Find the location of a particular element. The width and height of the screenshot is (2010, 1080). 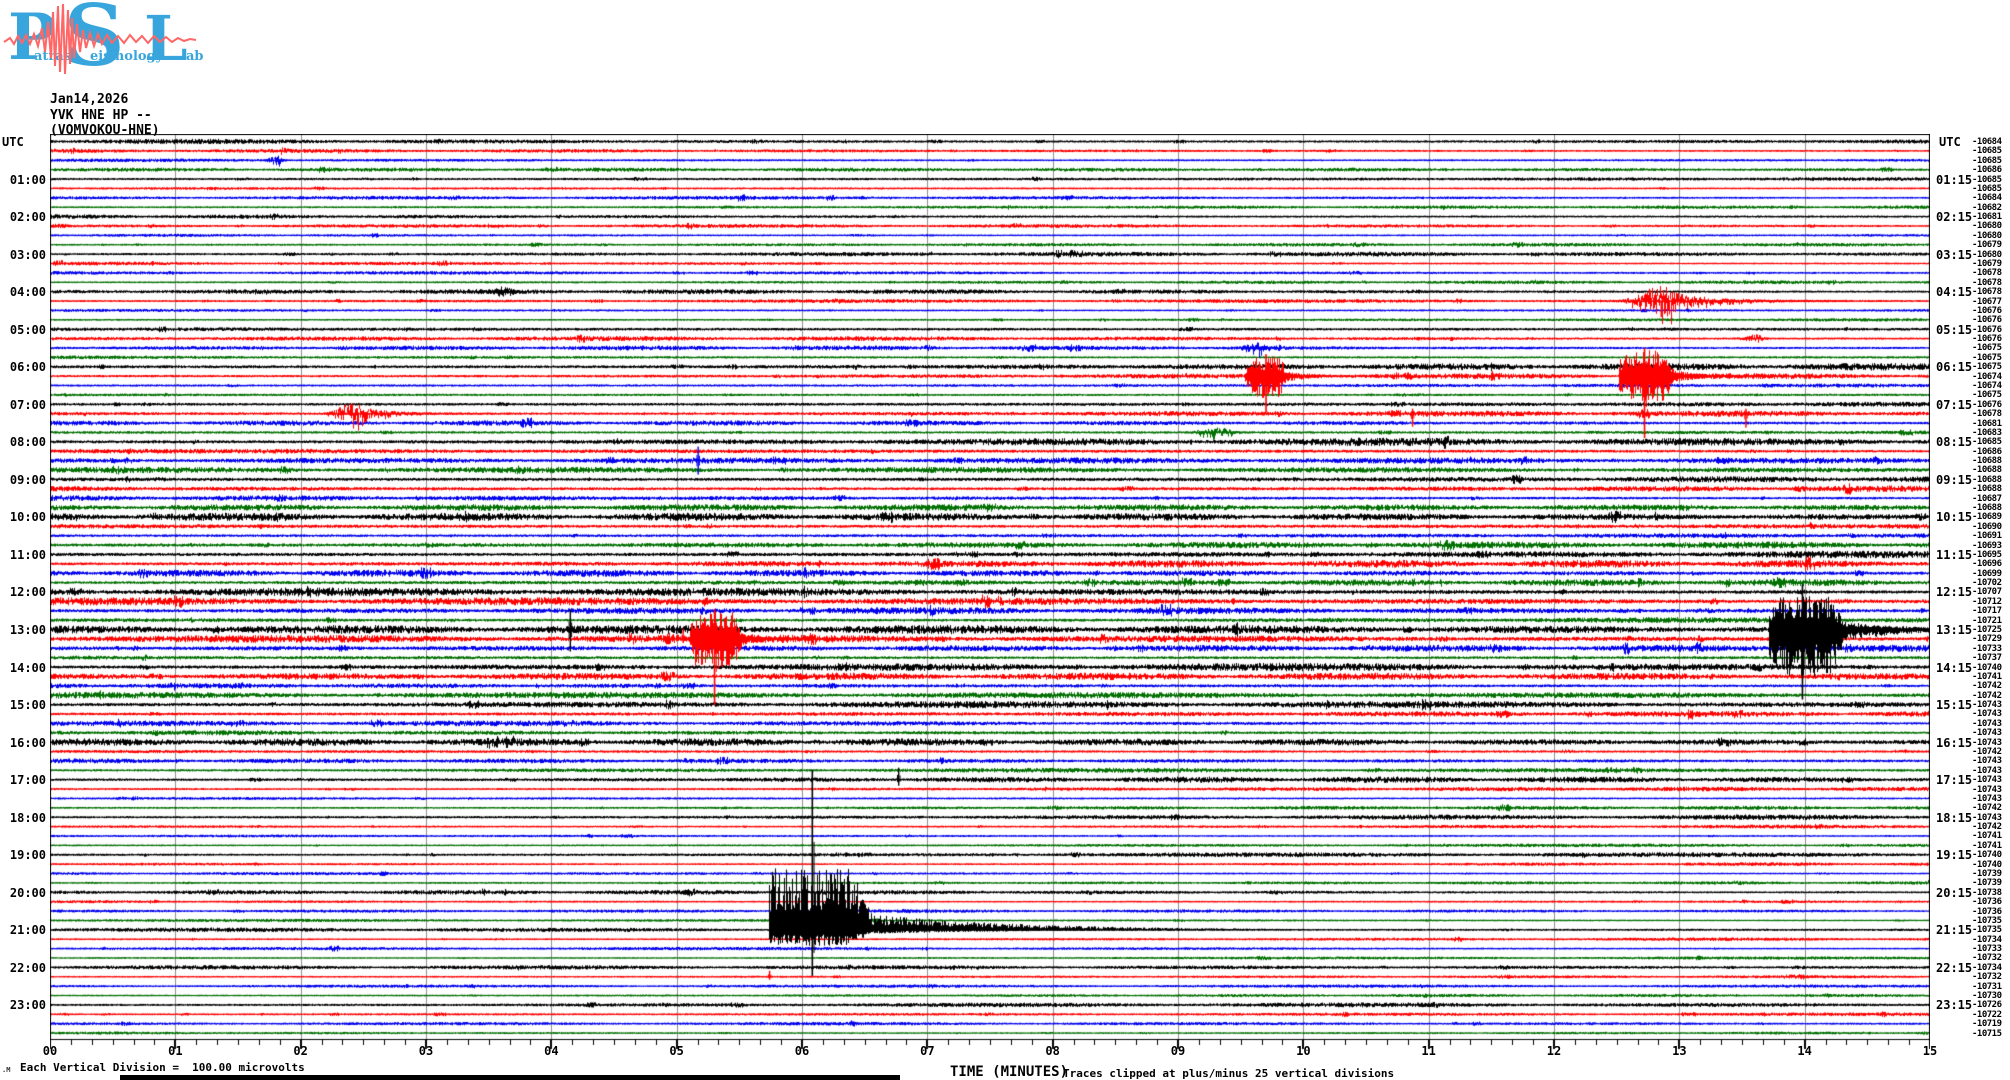

trace-end-value: -10736 is located at coordinates (1987, 911).